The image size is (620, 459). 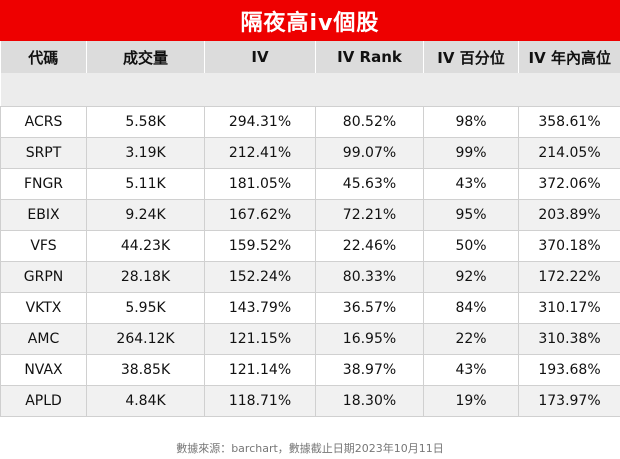 I want to click on iv-year-high-cell: 172.22%, so click(x=569, y=277).